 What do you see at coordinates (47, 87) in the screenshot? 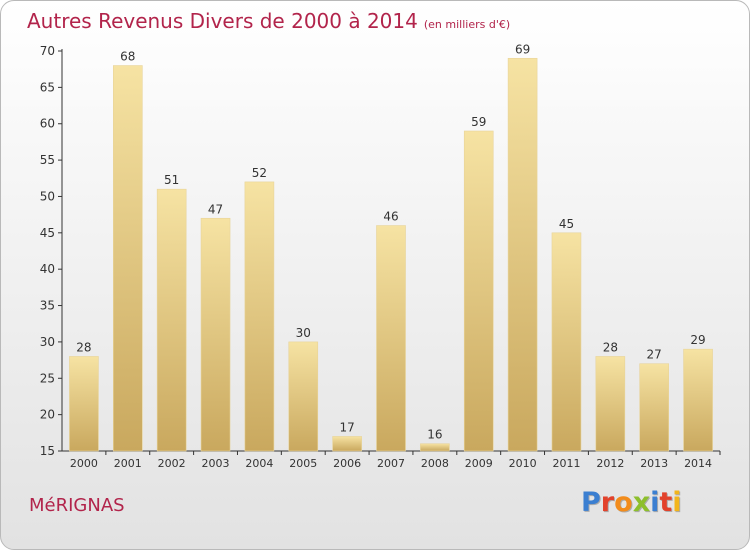
I see `y-tick-label: 65` at bounding box center [47, 87].